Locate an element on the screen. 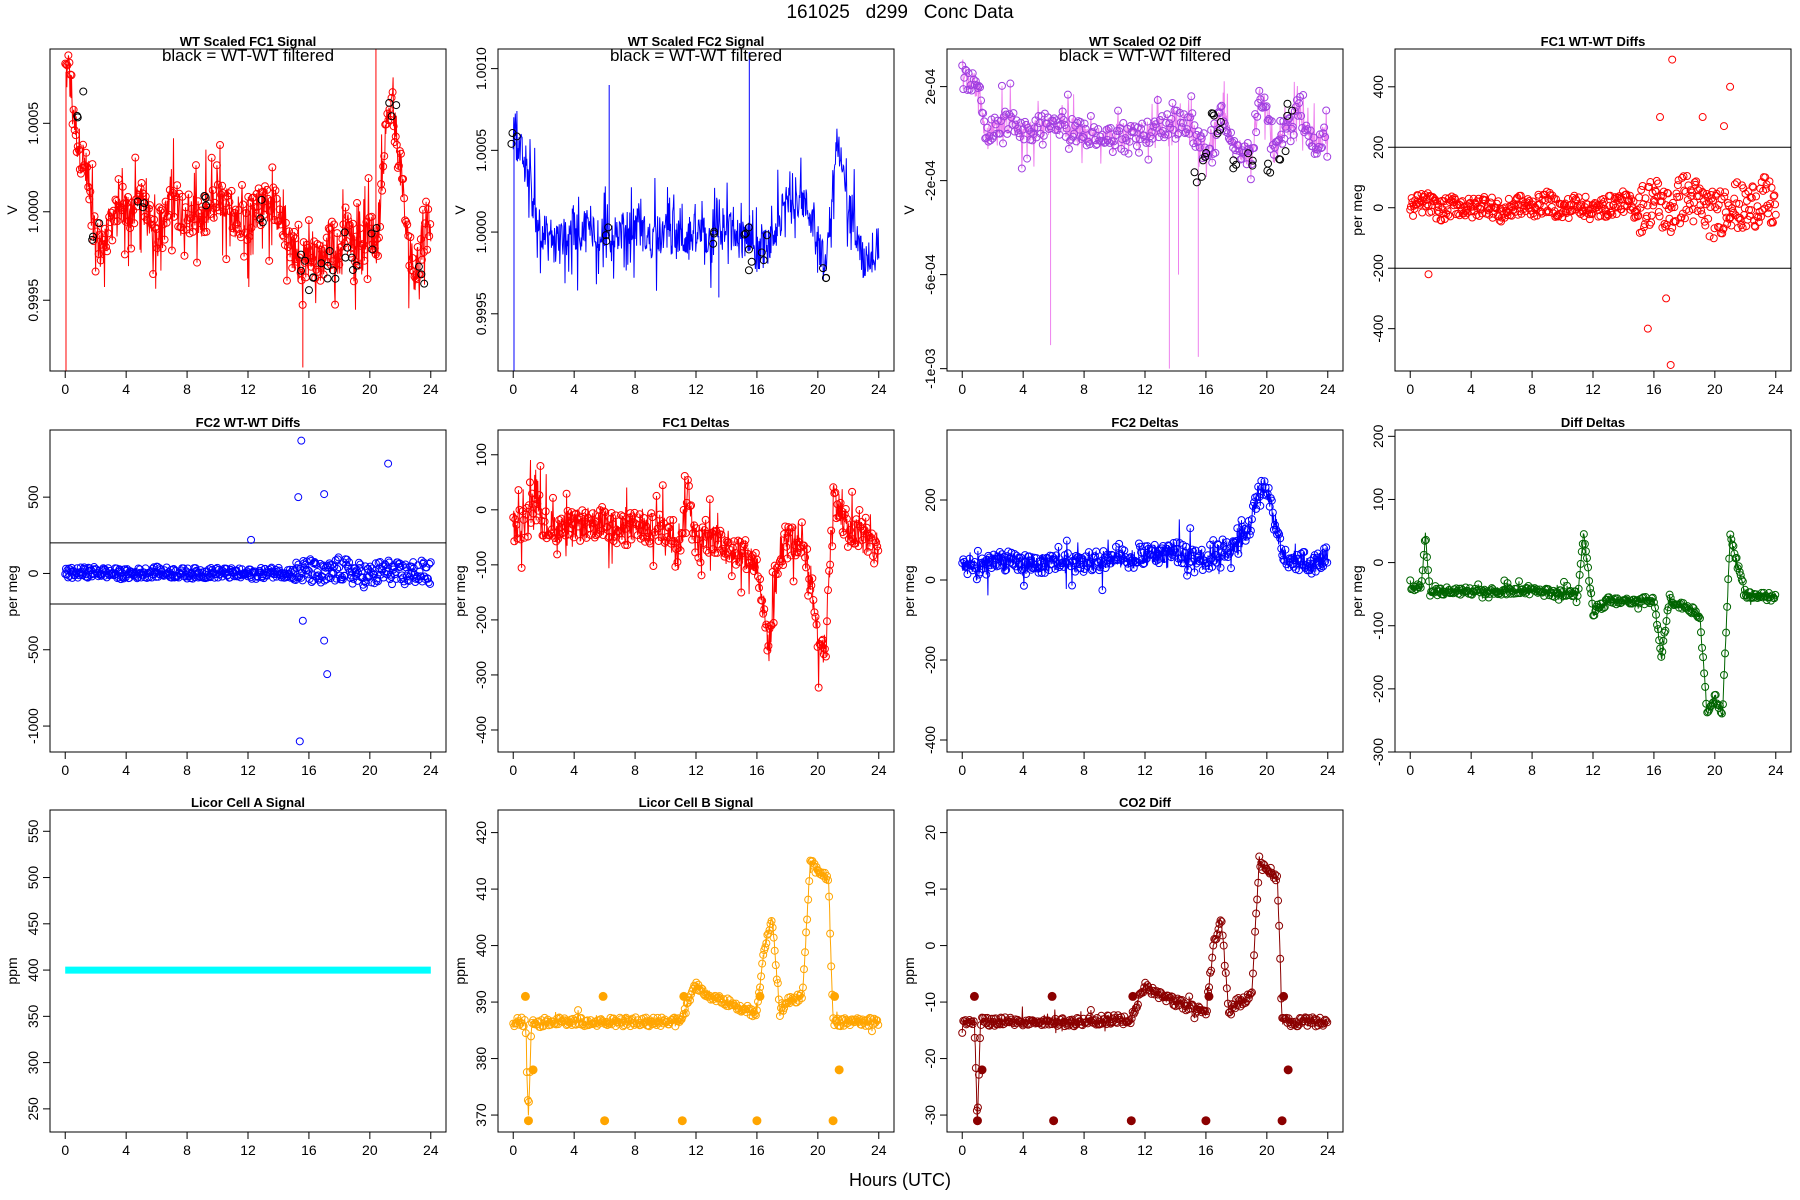 This screenshot has width=1800, height=1200. y-tick-label: 370 is located at coordinates (481, 1115).